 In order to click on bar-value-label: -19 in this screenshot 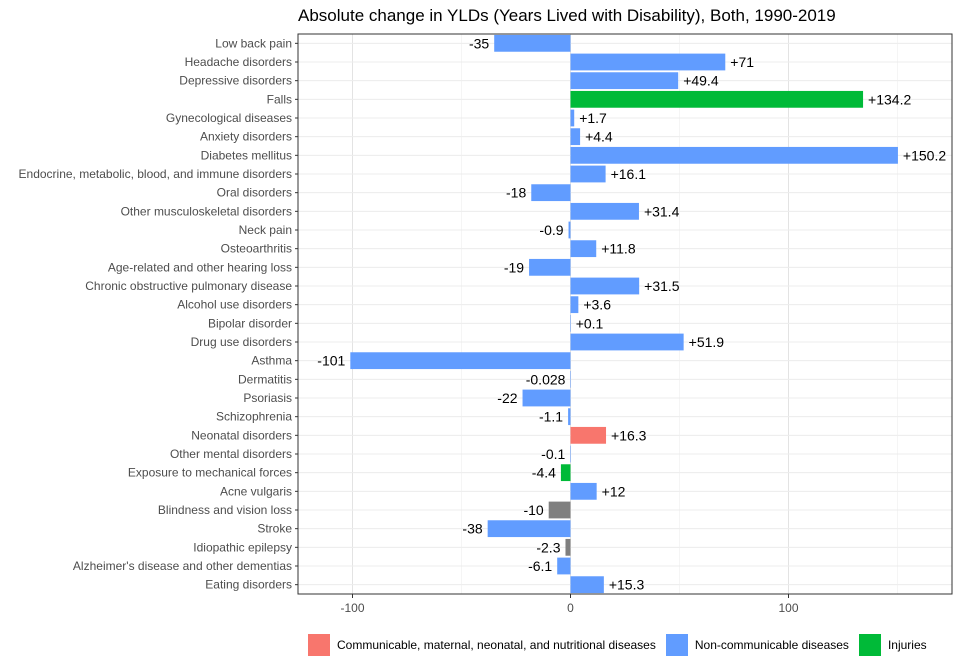, I will do `click(514, 267)`.